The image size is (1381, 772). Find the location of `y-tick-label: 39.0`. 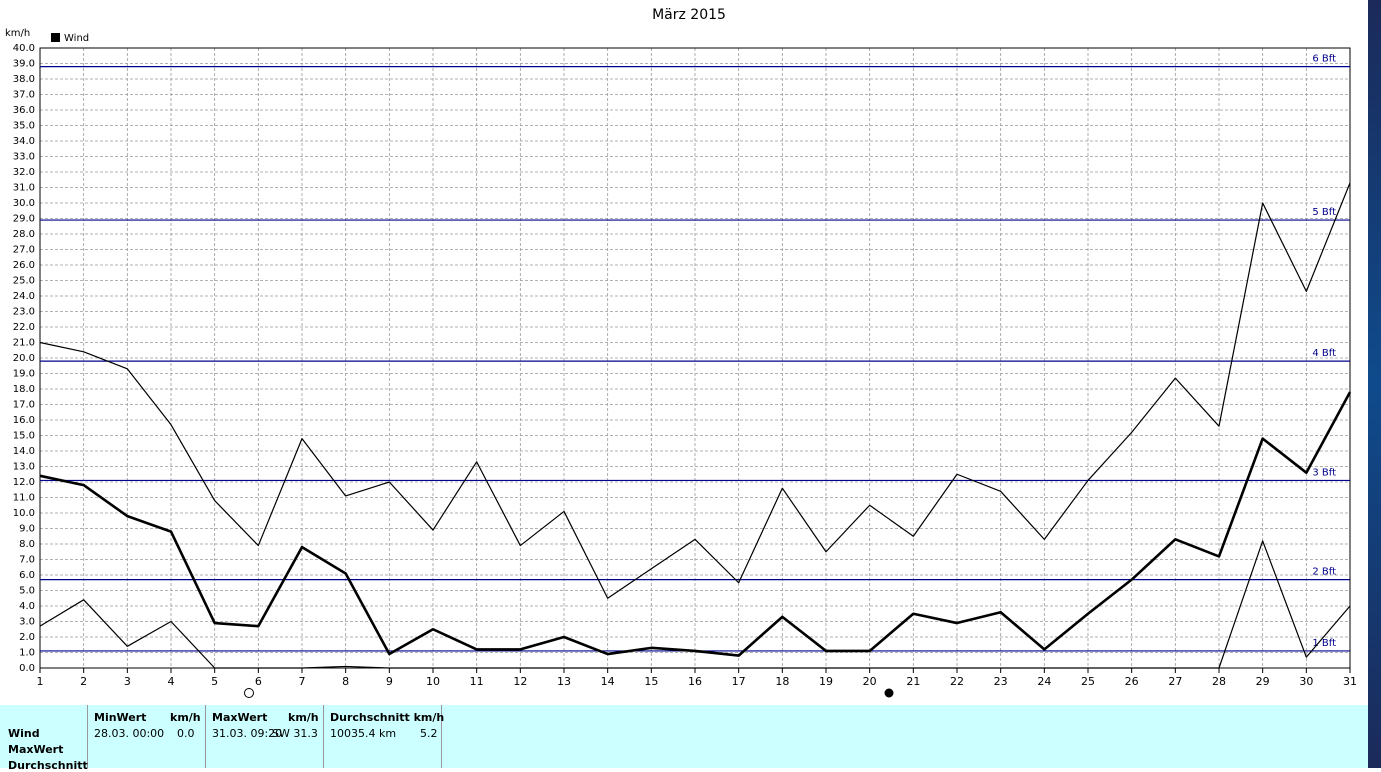

y-tick-label: 39.0 is located at coordinates (24, 64).